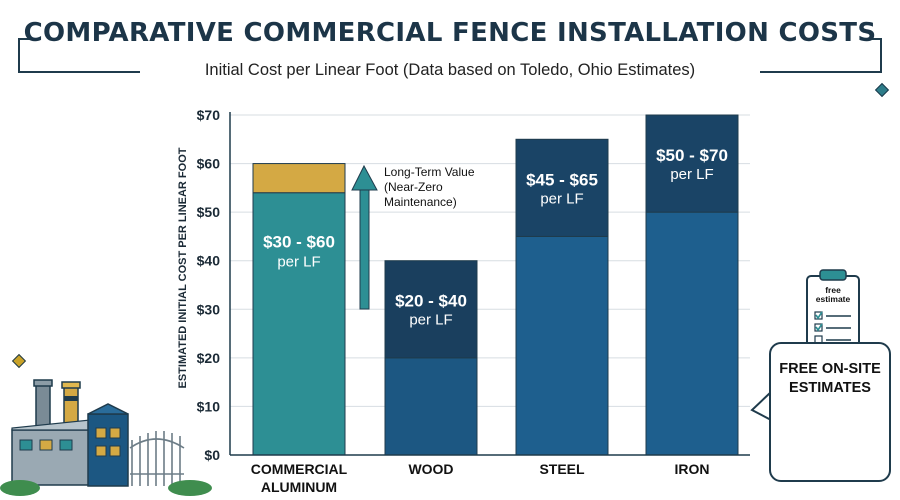 The height and width of the screenshot is (500, 900). Describe the element at coordinates (874, 39) in the screenshot. I see `frame-top-right` at that location.